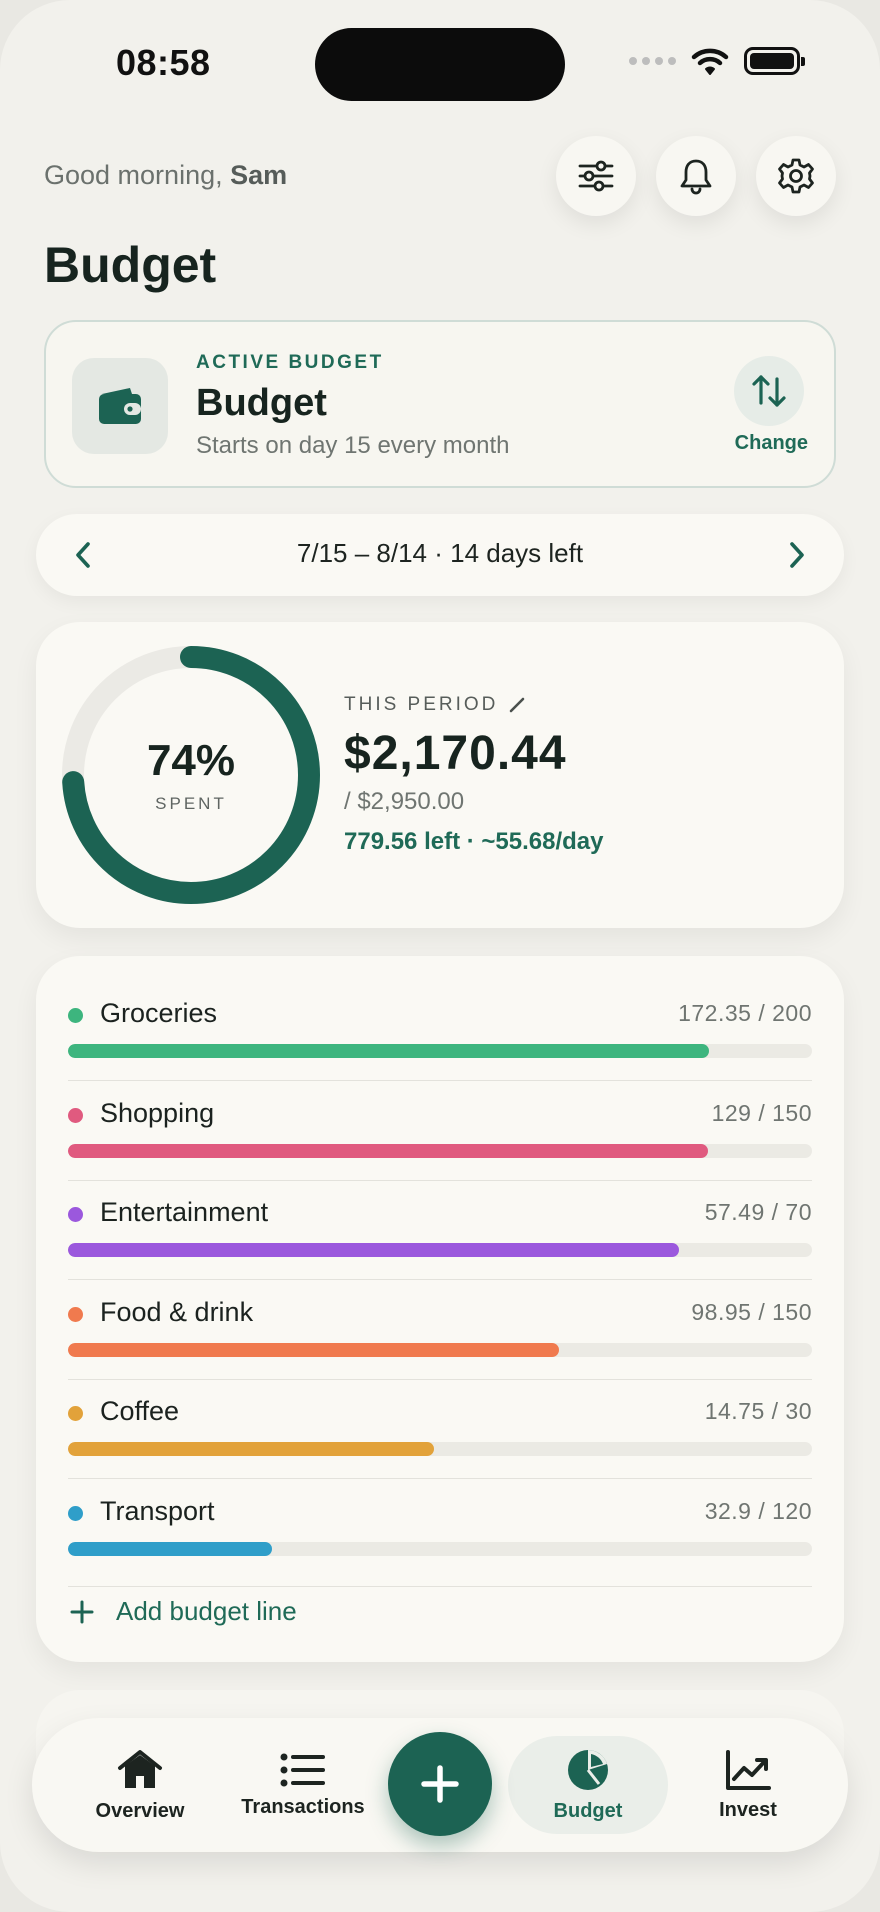 The height and width of the screenshot is (1912, 880). I want to click on category-amount: 129 / 150, so click(761, 1112).